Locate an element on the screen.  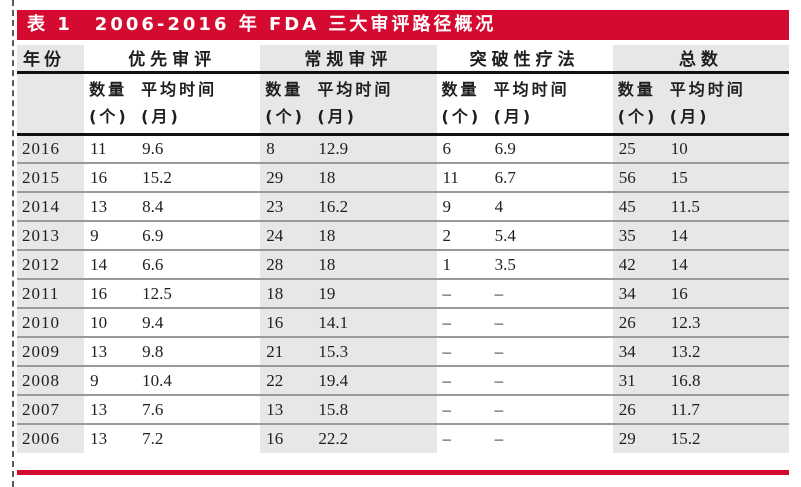
avg-time-cell: 9.4 is located at coordinates (198, 322).